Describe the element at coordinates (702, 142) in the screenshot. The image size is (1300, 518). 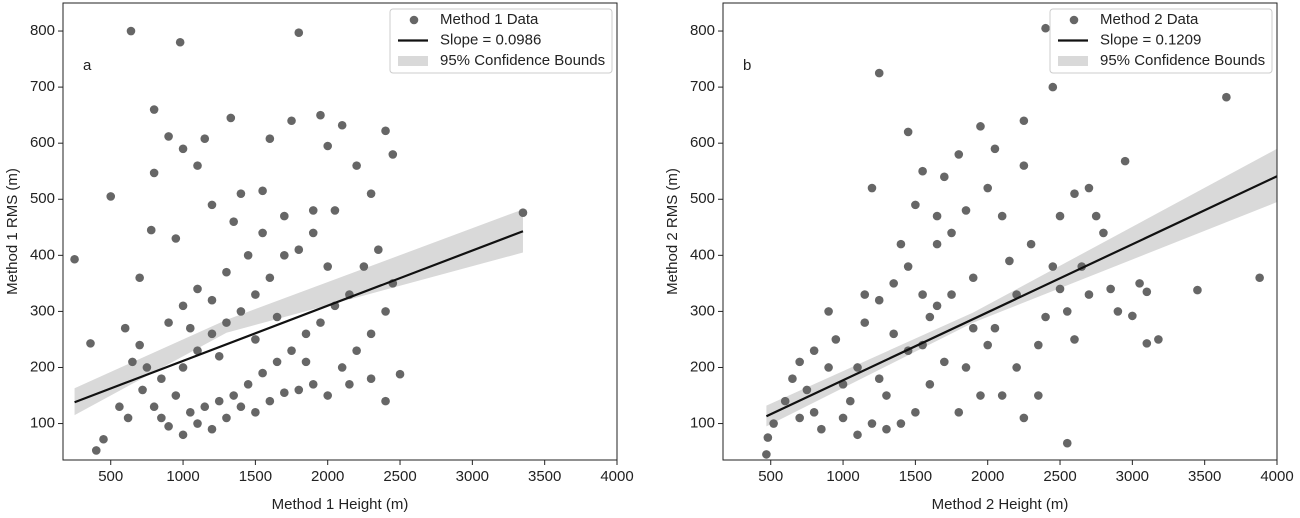
I see `y-tick-label: 600` at that location.